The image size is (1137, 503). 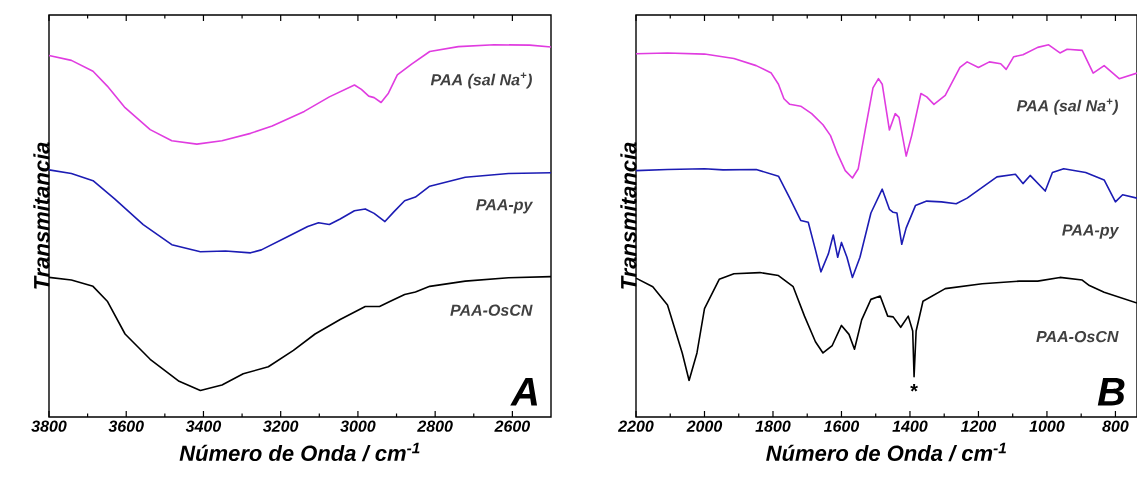 What do you see at coordinates (1047, 426) in the screenshot?
I see `x-tick-label: 1000` at bounding box center [1047, 426].